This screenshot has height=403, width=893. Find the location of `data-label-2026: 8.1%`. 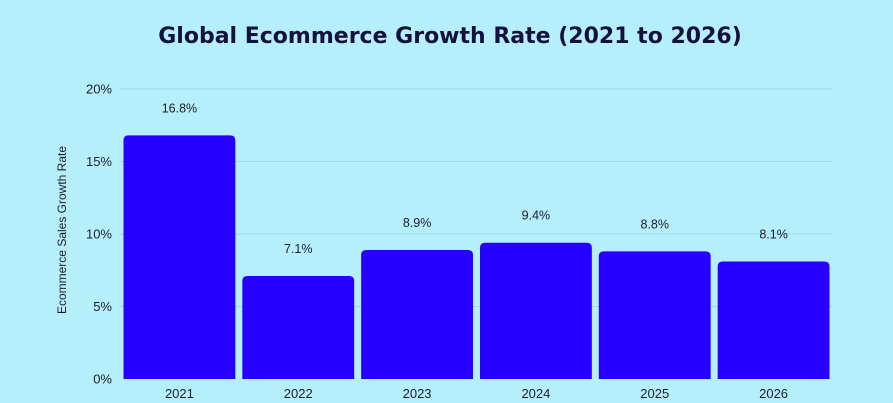

data-label-2026: 8.1% is located at coordinates (773, 235).